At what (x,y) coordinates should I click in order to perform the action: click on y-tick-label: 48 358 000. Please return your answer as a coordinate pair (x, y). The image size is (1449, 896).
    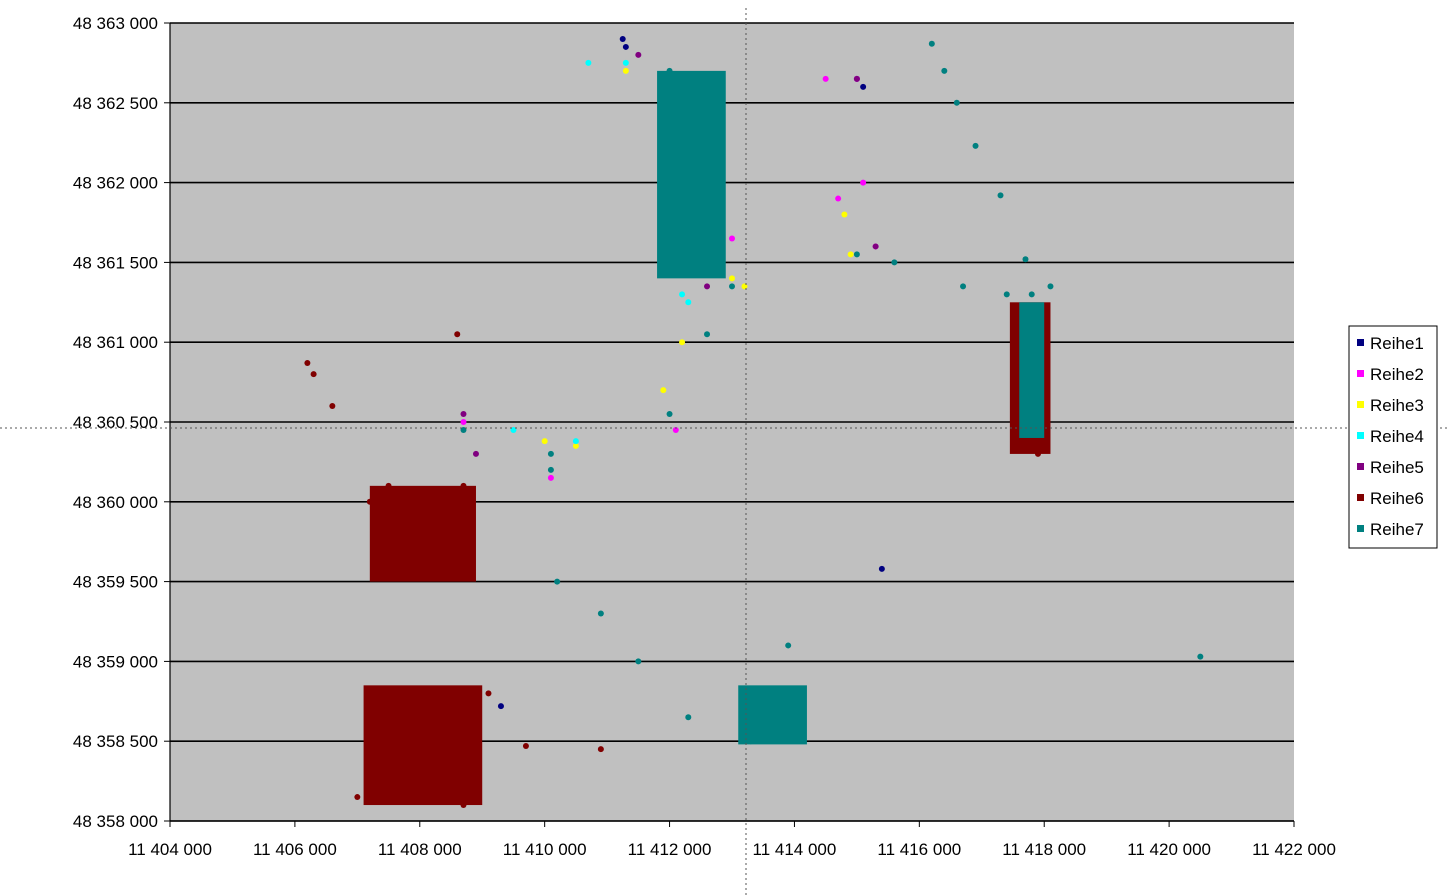
    Looking at the image, I should click on (115, 821).